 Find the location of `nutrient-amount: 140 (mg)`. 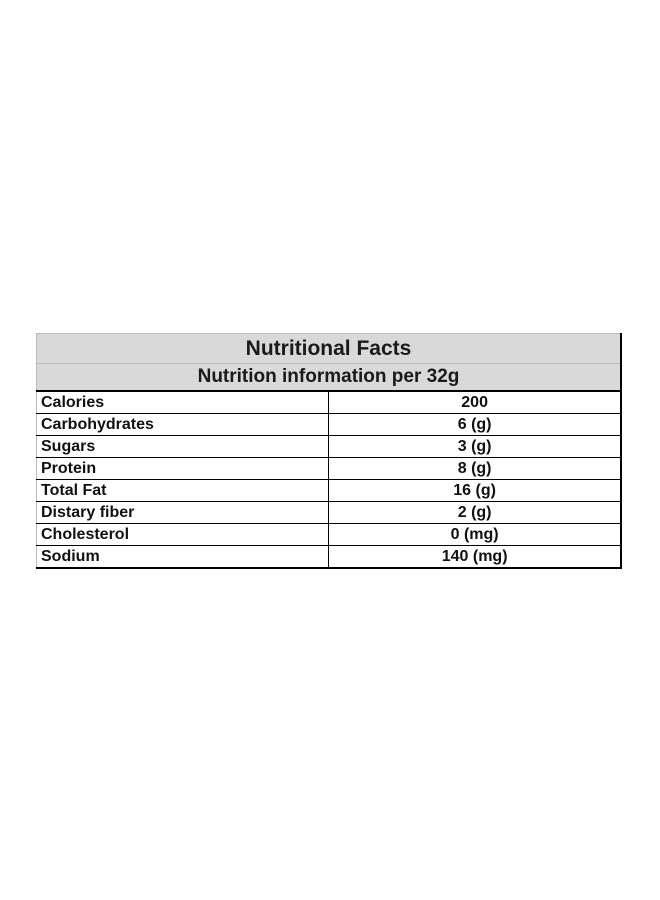

nutrient-amount: 140 (mg) is located at coordinates (474, 556).